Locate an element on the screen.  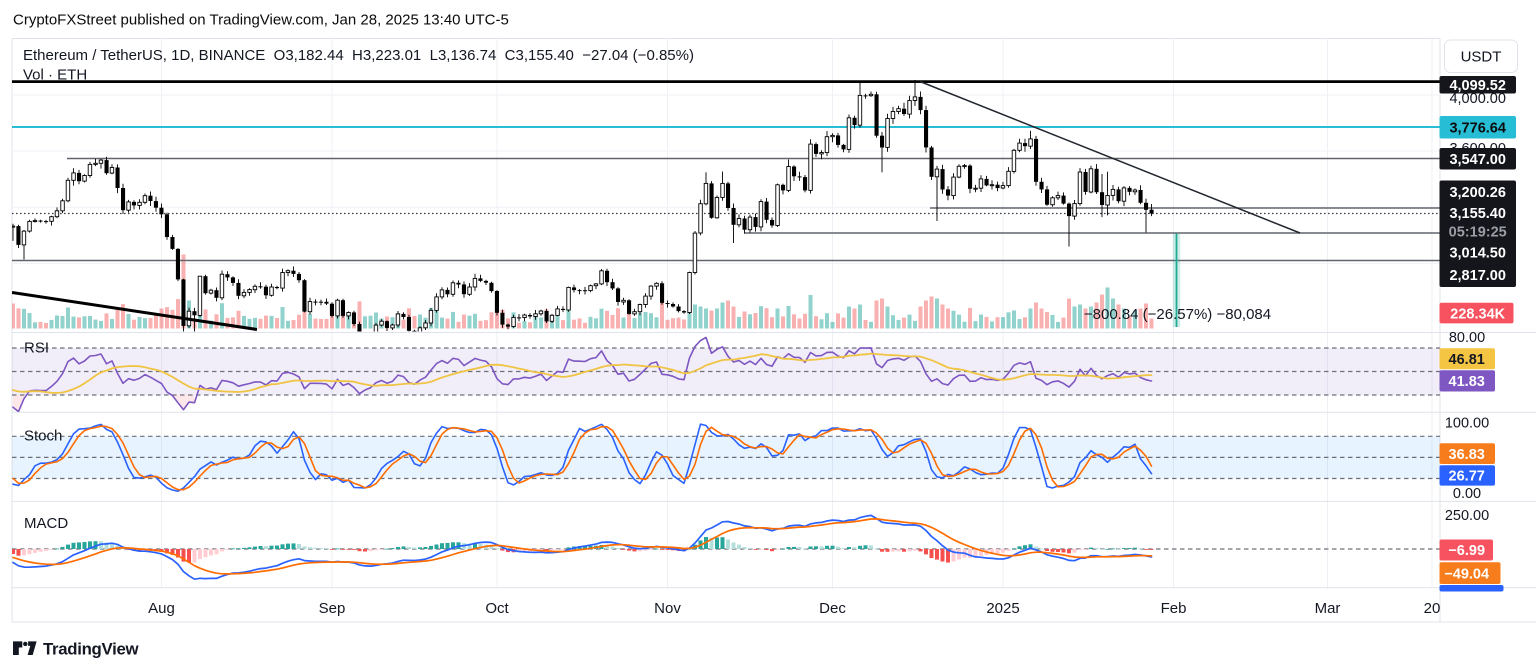
svg-text: 228.34K is located at coordinates (1477, 314).